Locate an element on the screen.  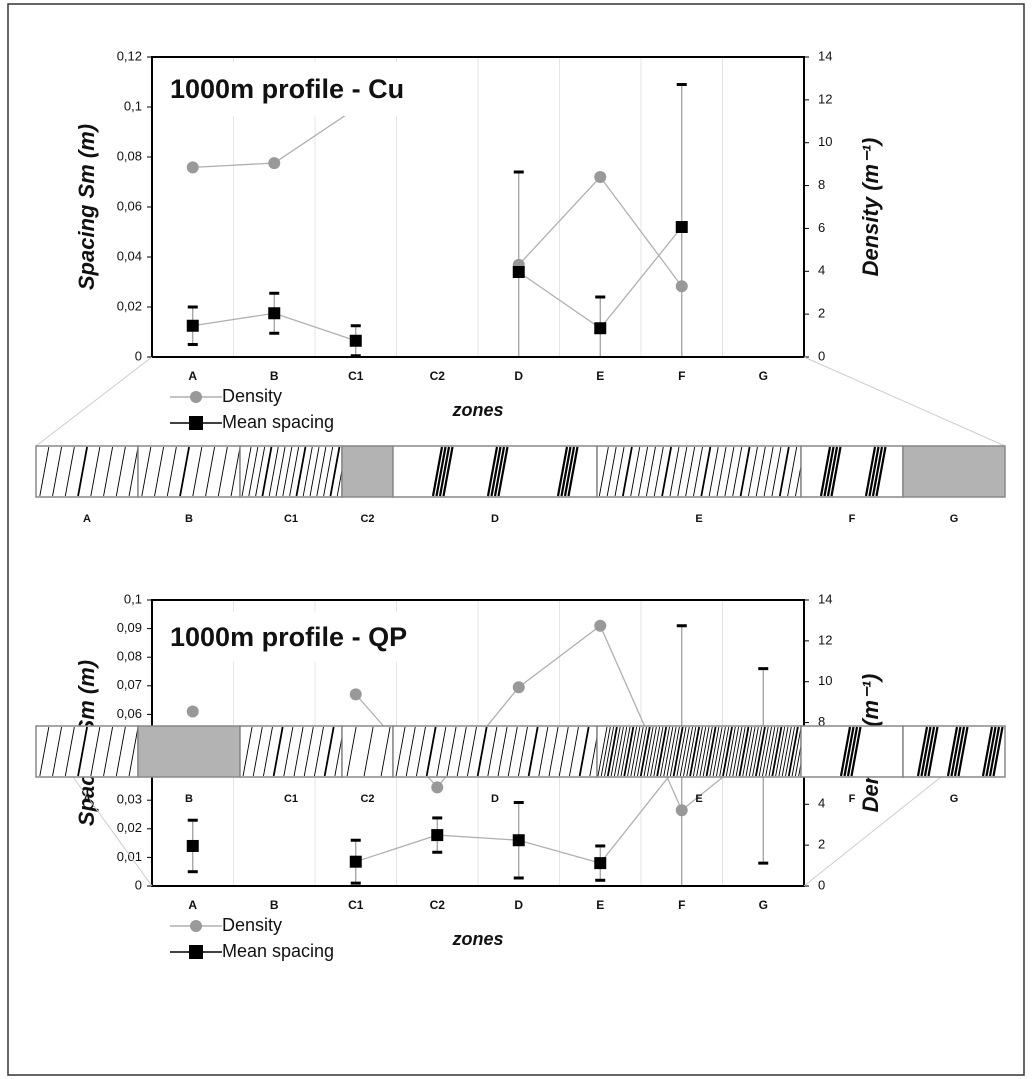
x-tick-label: G is located at coordinates (763, 905).